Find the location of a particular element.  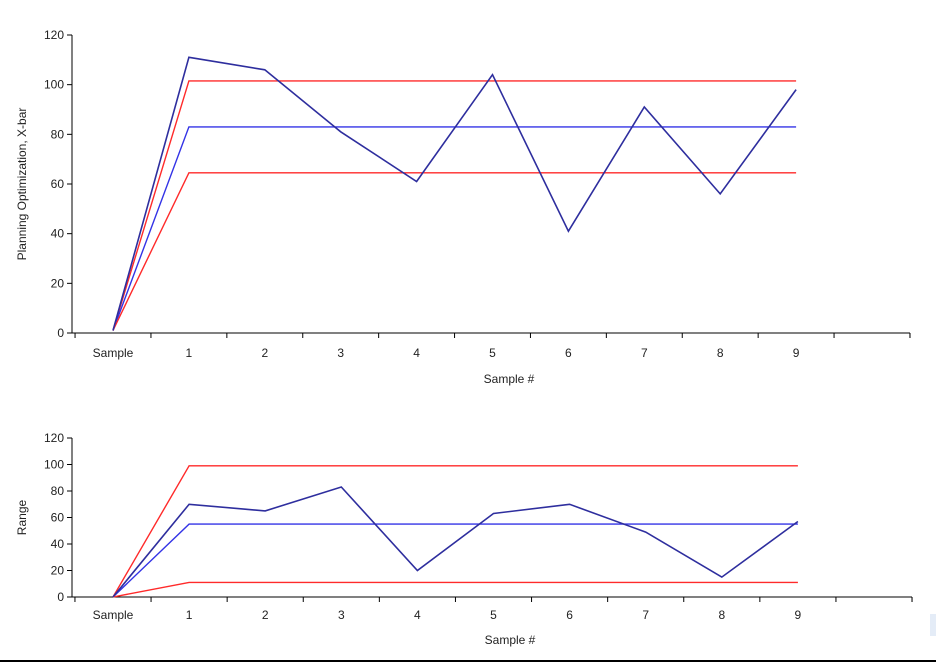

range-x-axis-title: Sample # is located at coordinates (510, 640).